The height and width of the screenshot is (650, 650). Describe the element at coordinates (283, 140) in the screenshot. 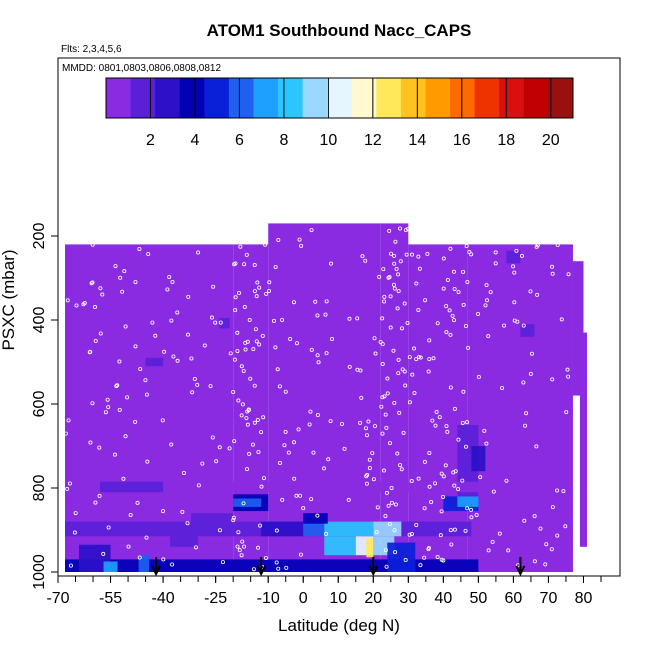

I see `colorbar-tick-label: 8` at that location.